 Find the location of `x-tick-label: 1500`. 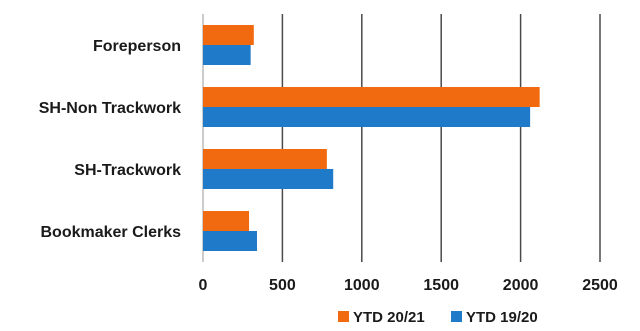

x-tick-label: 1500 is located at coordinates (441, 285).